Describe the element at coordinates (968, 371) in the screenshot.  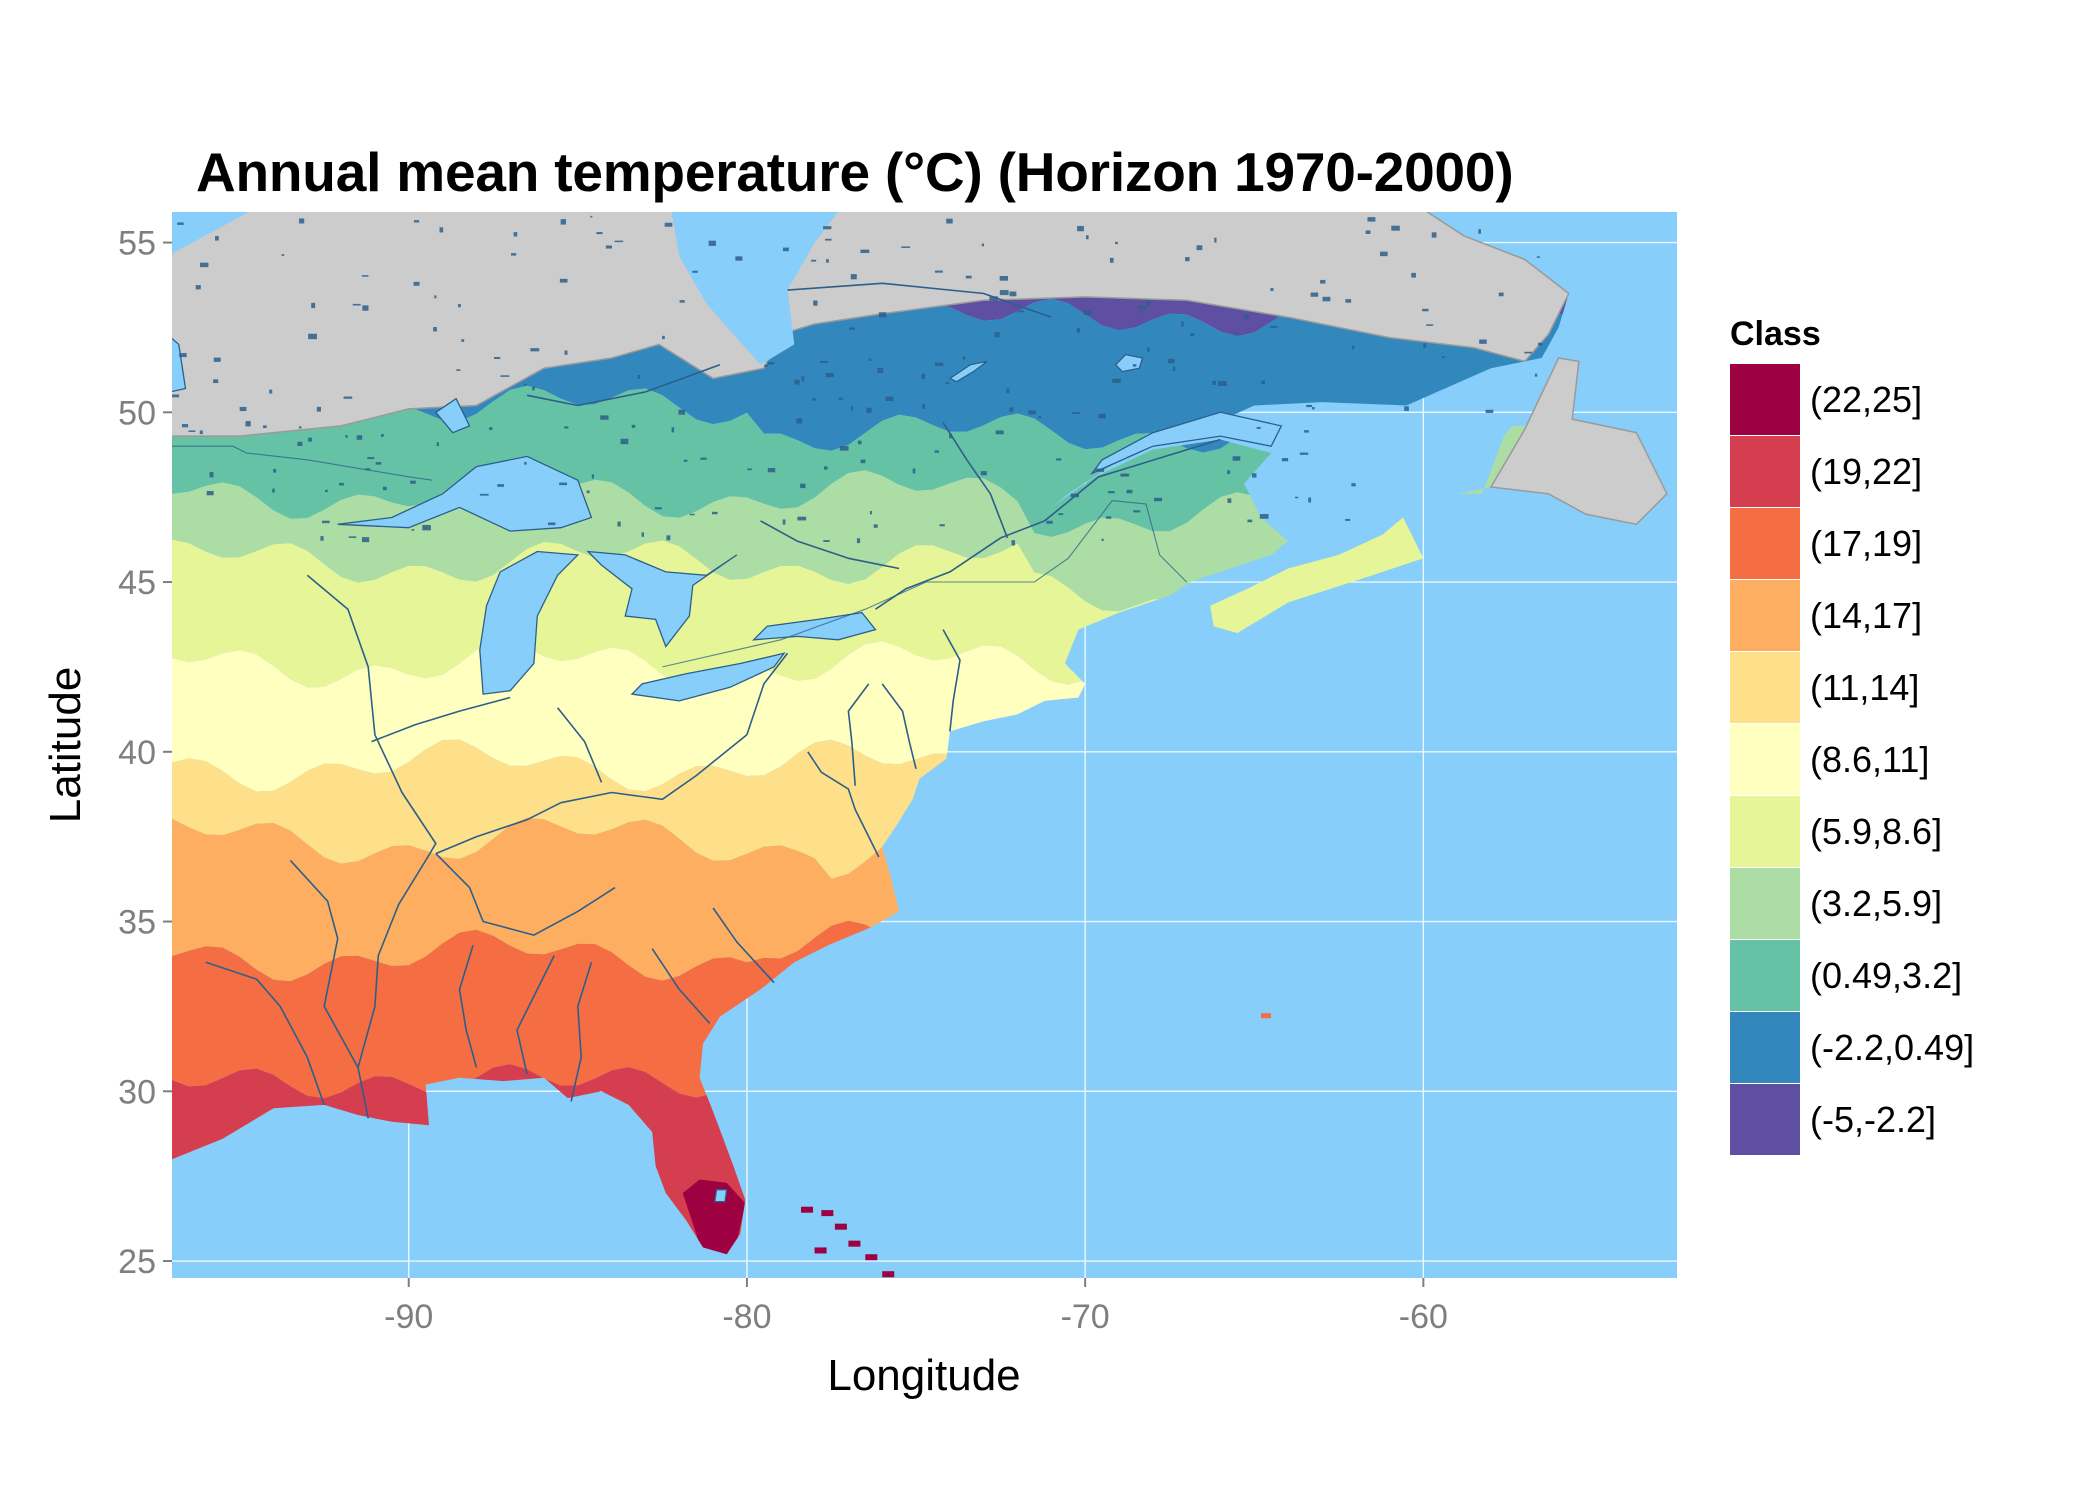
I see `lake-mistassini` at that location.